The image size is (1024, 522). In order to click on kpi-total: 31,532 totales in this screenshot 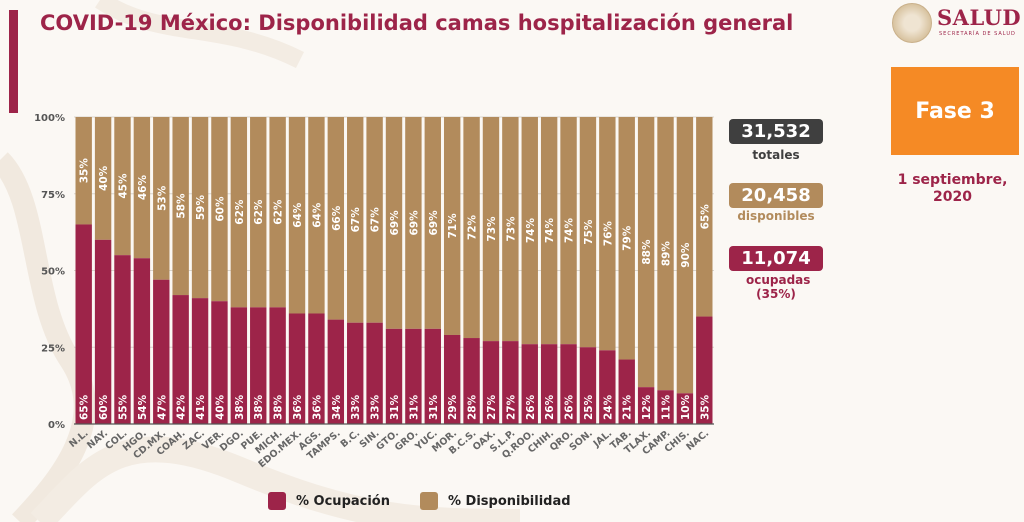, I will do `click(776, 140)`.